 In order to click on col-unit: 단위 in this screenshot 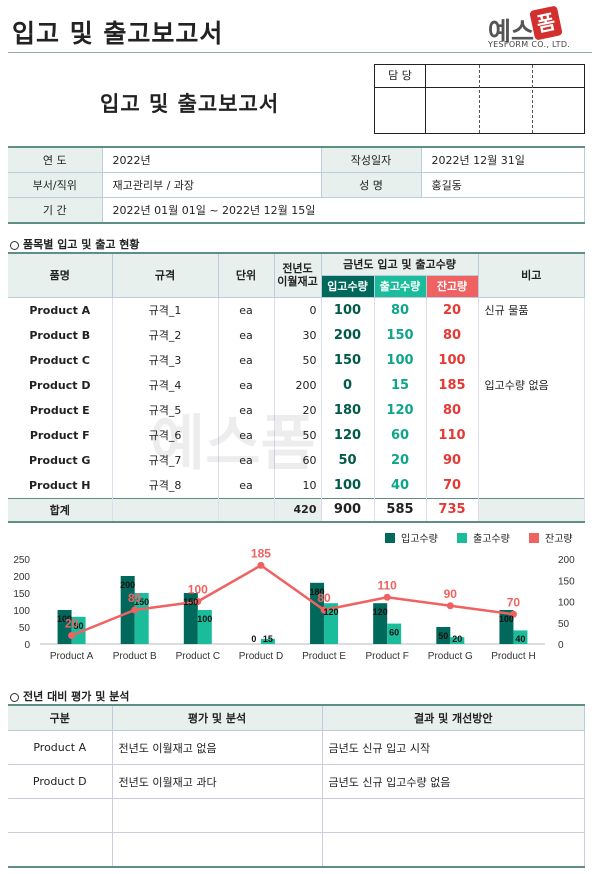, I will do `click(246, 275)`.